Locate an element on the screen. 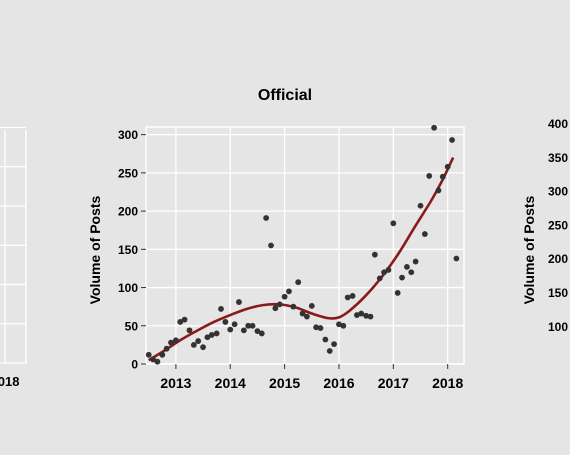 Image resolution: width=570 pixels, height=455 pixels. y-axis-label: Volume of Posts is located at coordinates (95, 249).